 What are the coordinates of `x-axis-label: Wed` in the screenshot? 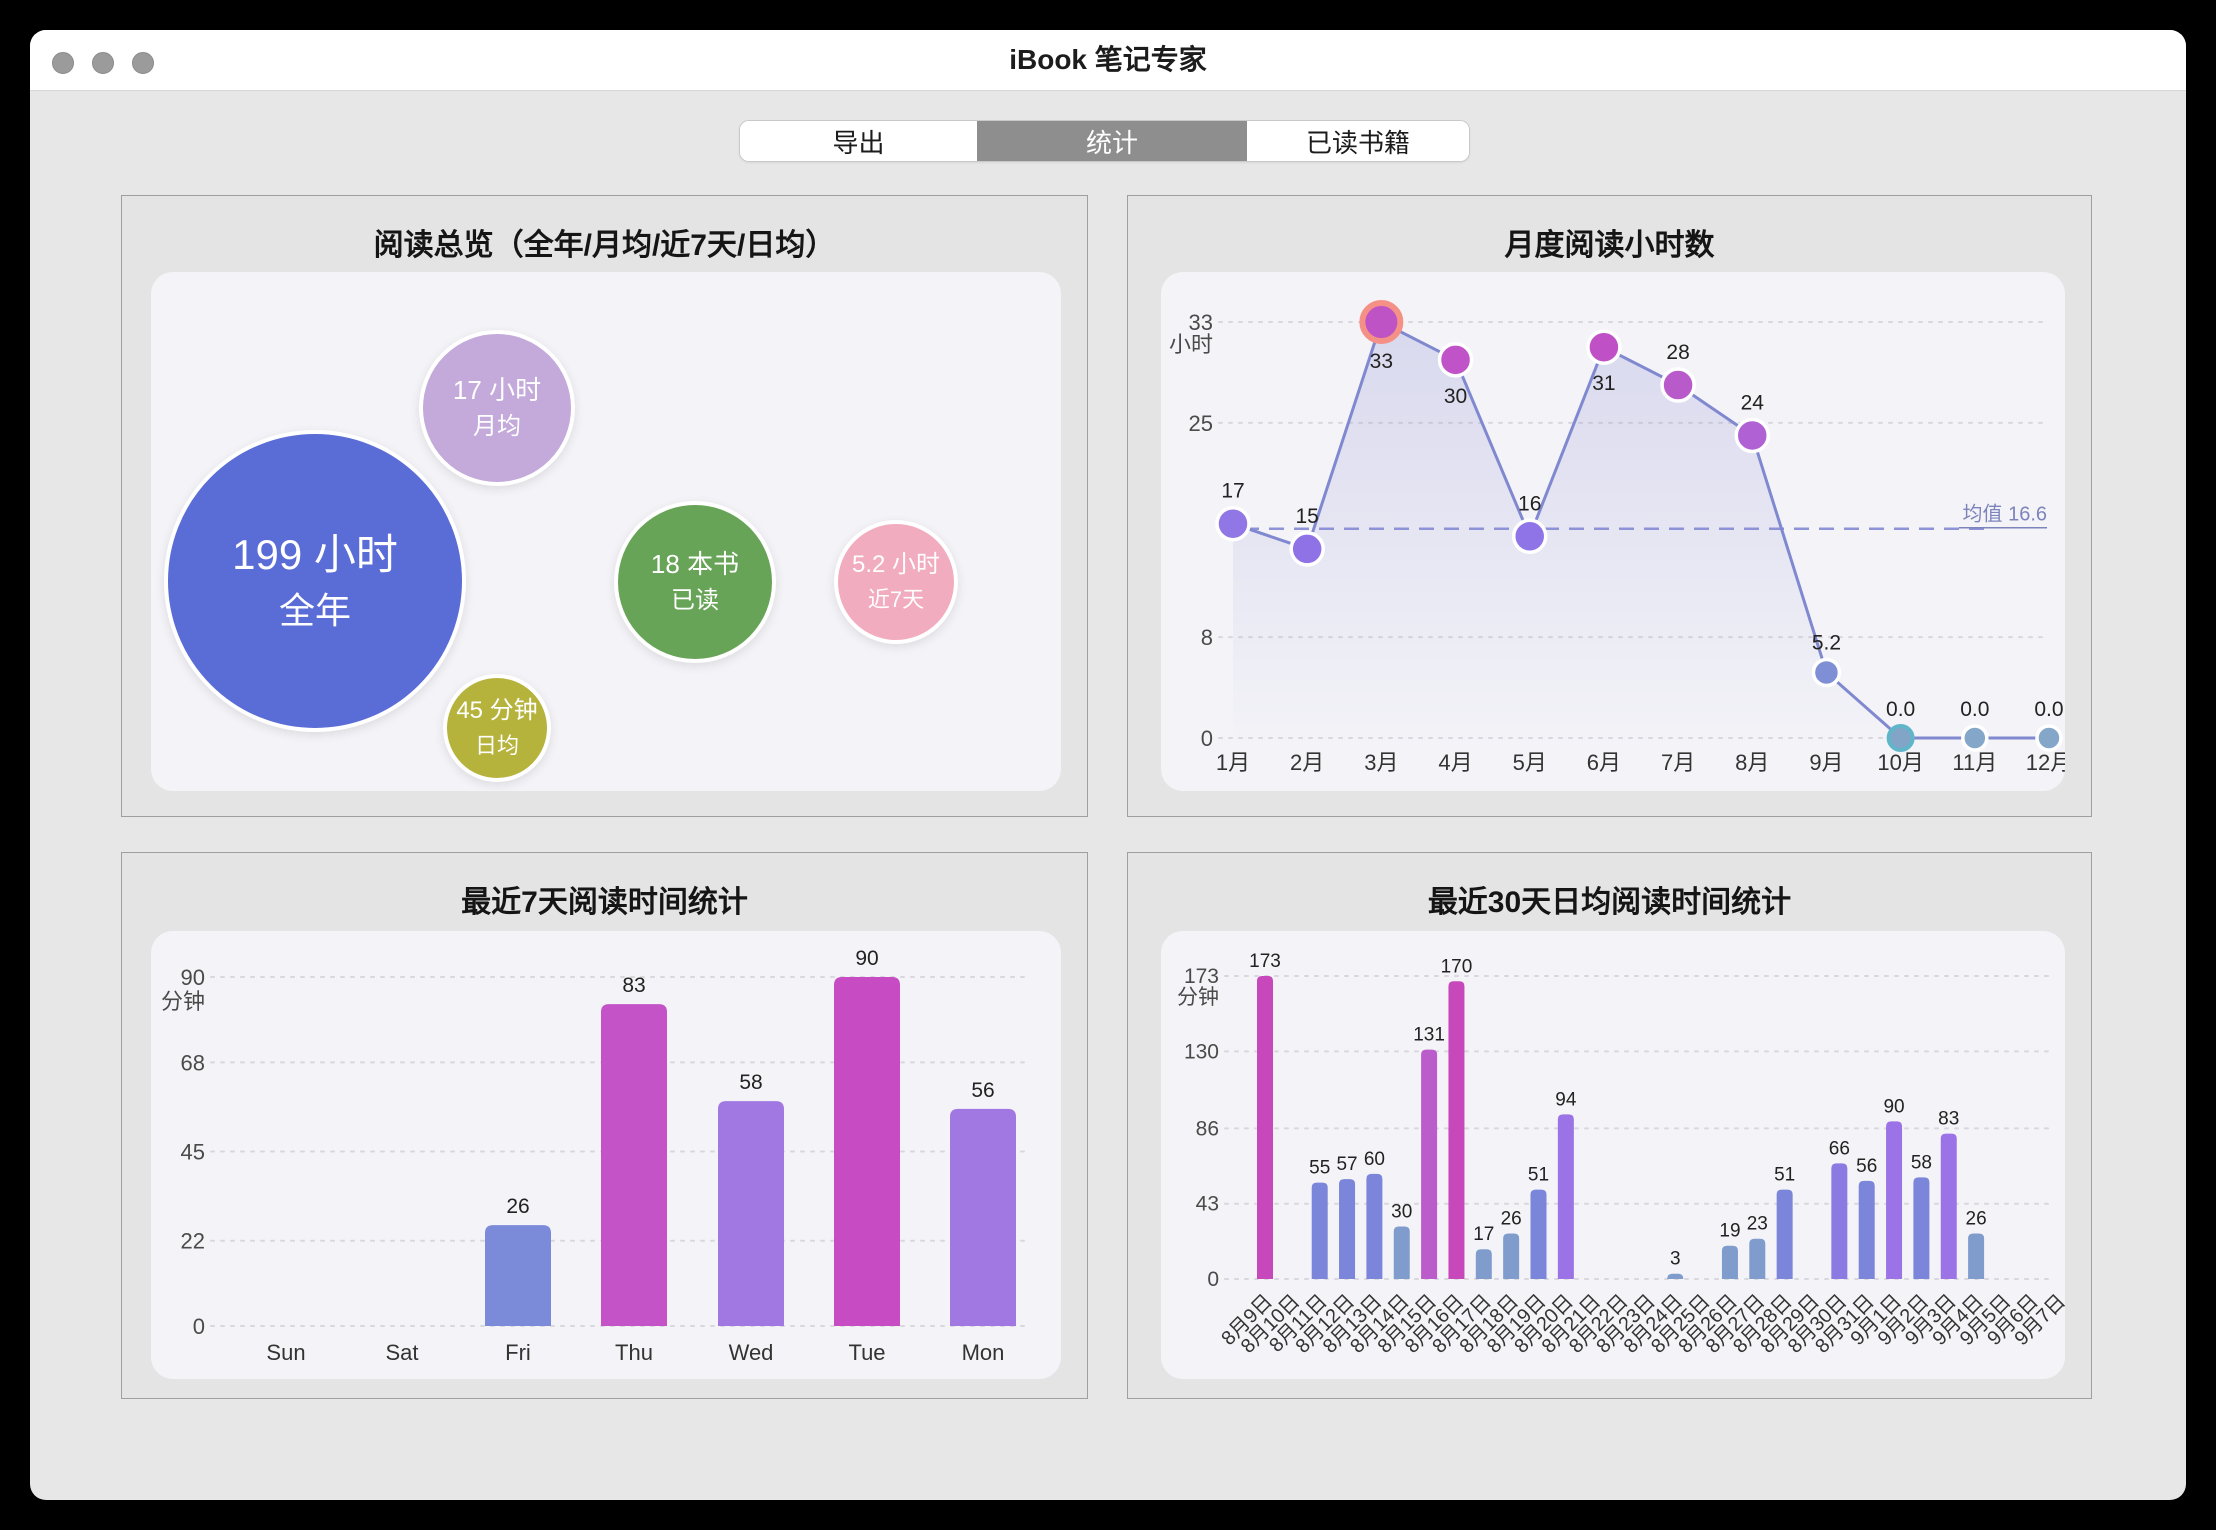 It's located at (751, 1352).